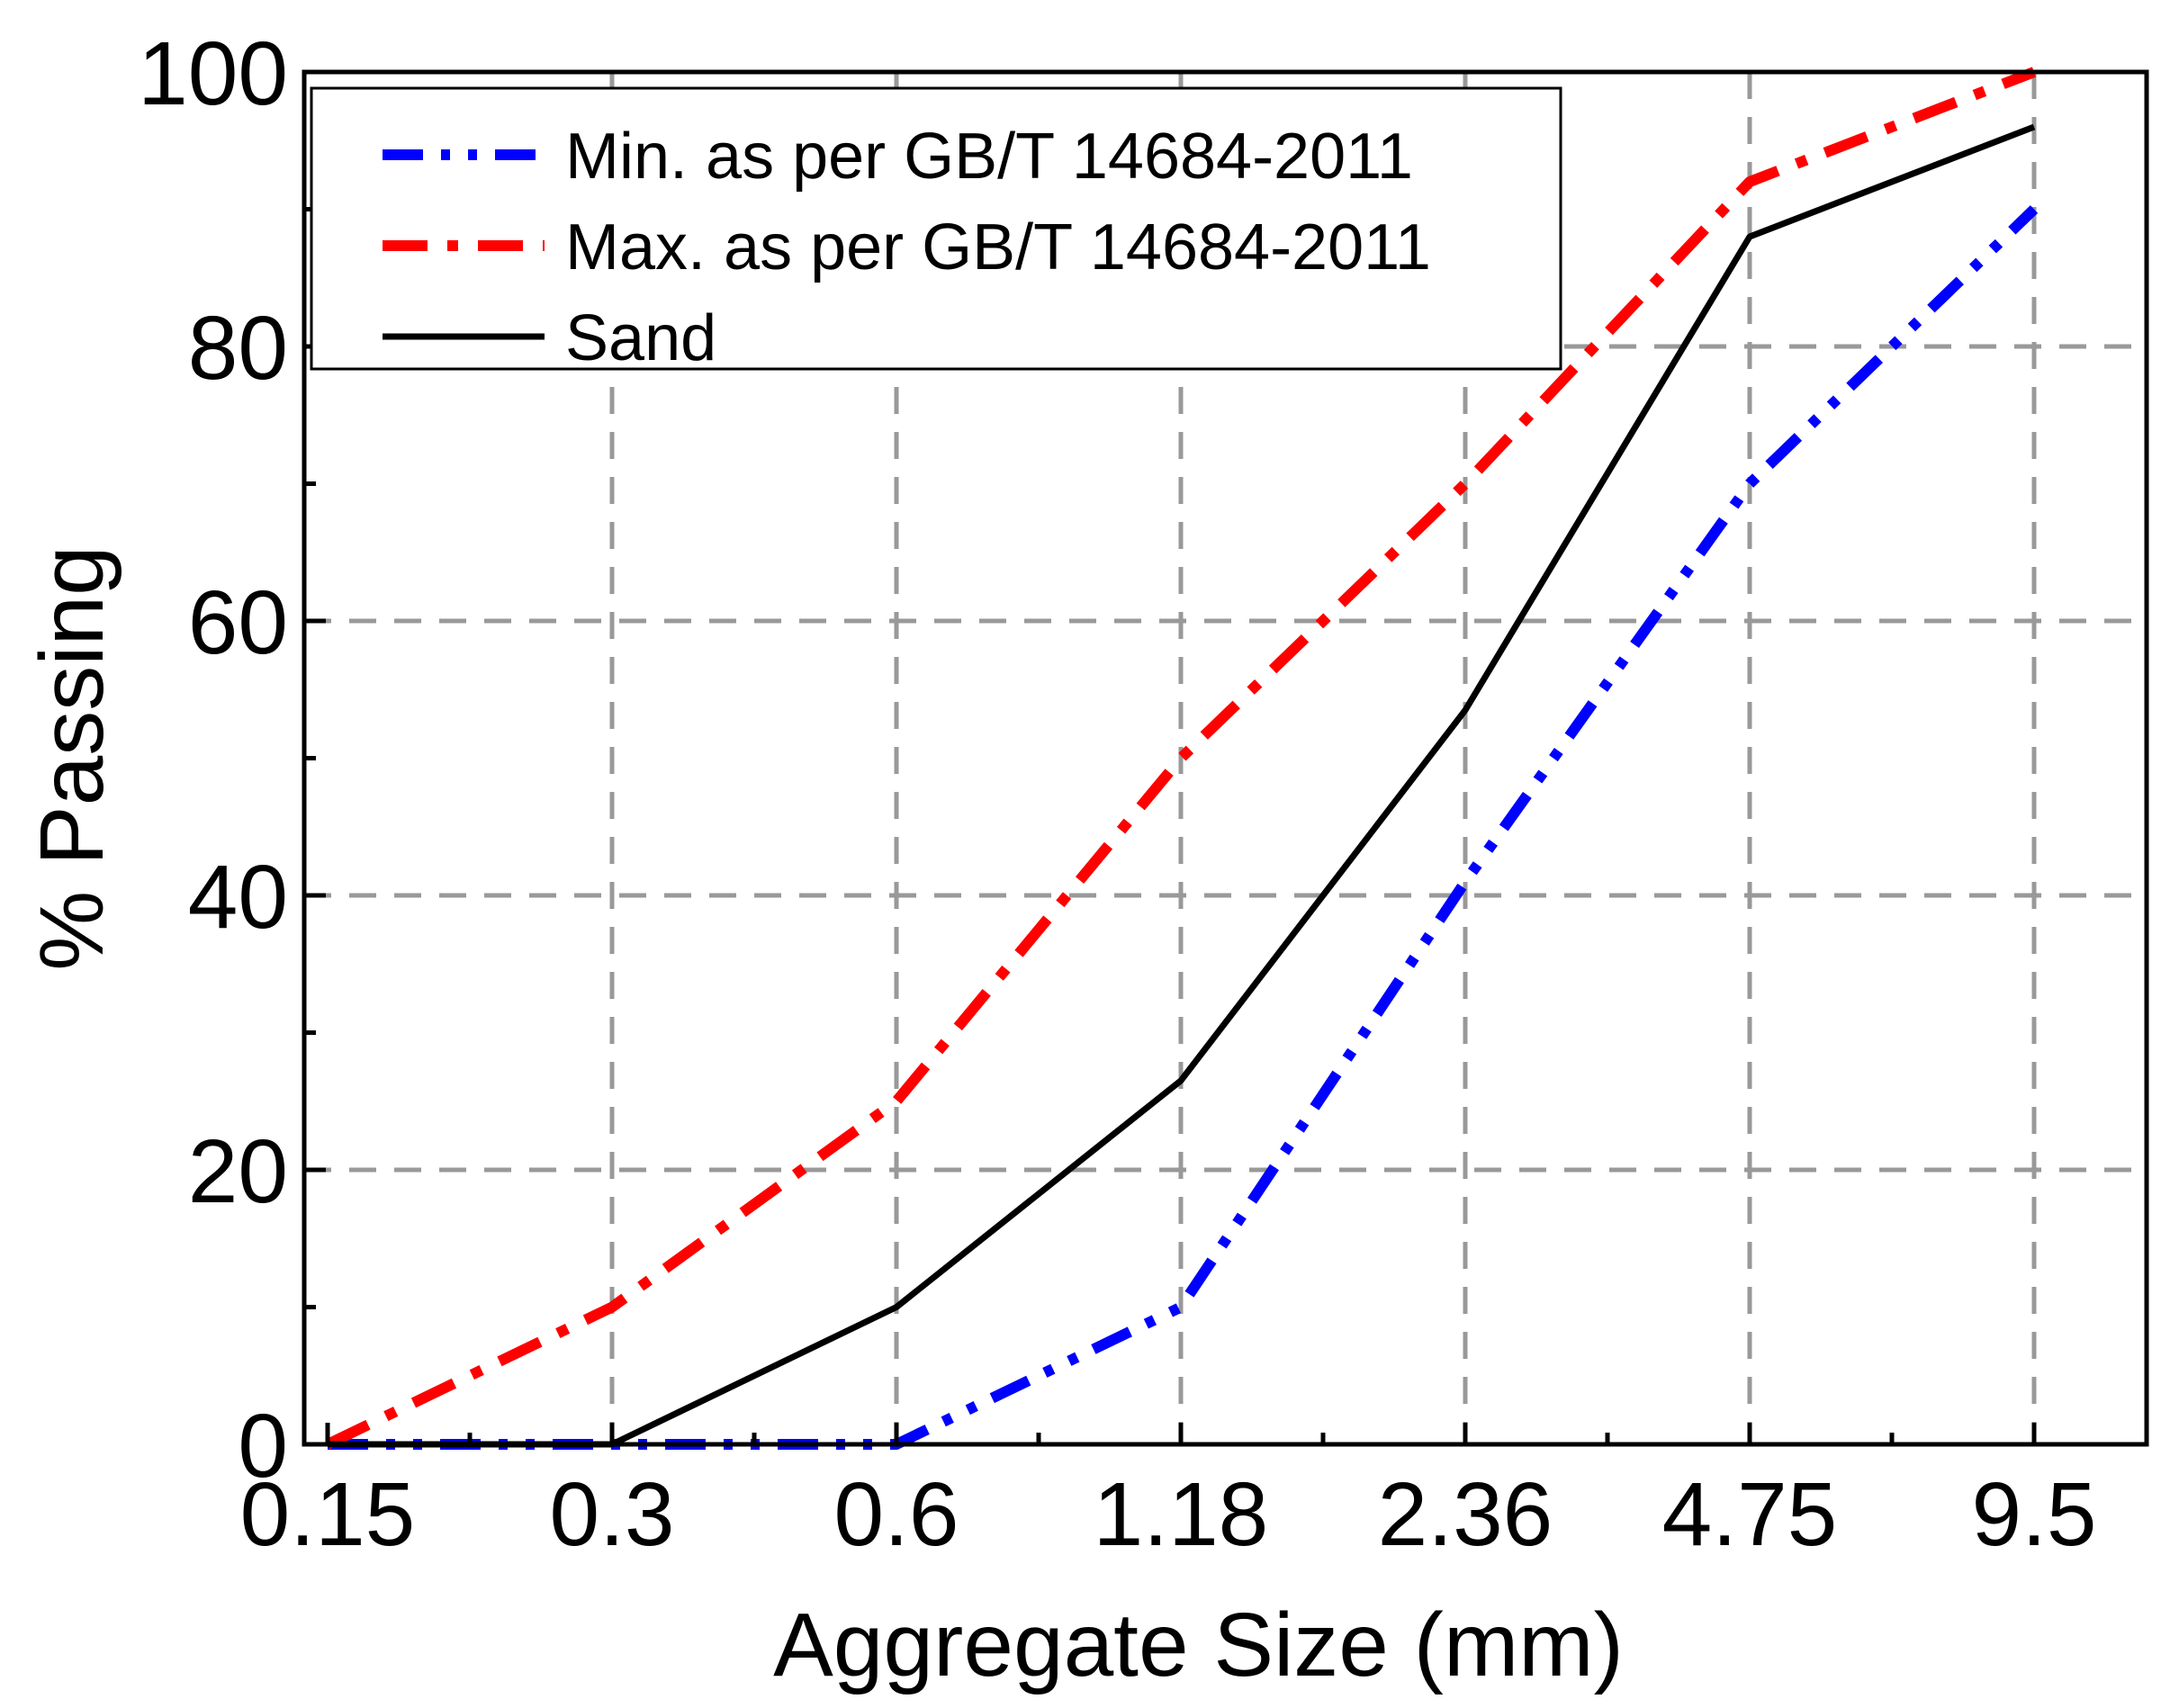 The height and width of the screenshot is (1708, 2179). What do you see at coordinates (238, 1171) in the screenshot?
I see `y-tick-label: 20` at bounding box center [238, 1171].